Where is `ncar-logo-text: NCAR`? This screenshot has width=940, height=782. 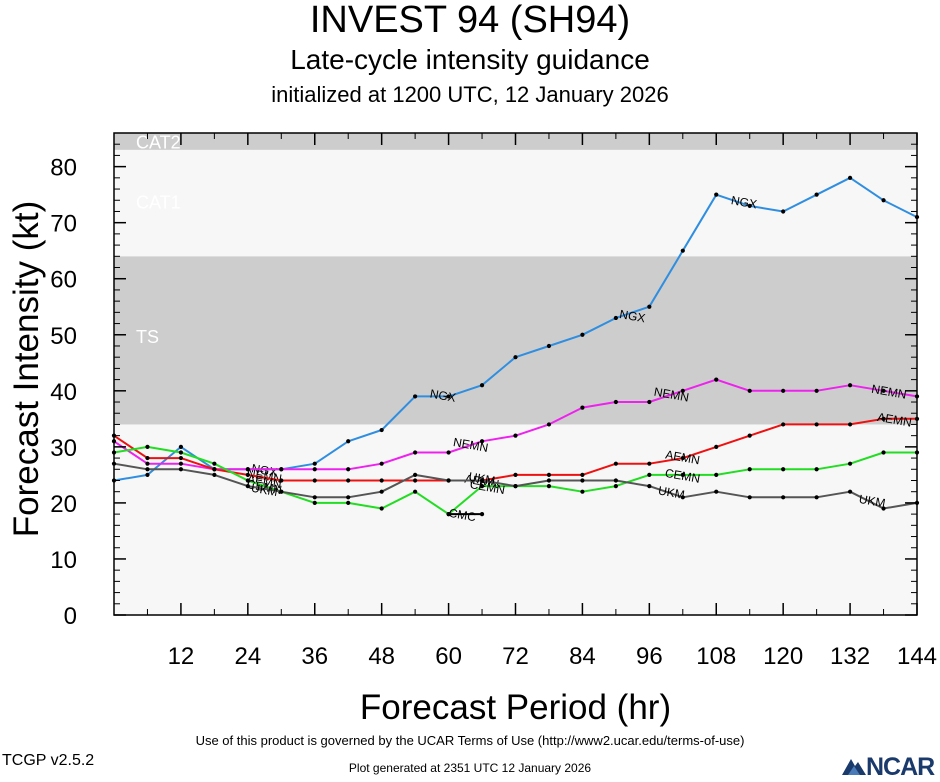 ncar-logo-text: NCAR is located at coordinates (900, 767).